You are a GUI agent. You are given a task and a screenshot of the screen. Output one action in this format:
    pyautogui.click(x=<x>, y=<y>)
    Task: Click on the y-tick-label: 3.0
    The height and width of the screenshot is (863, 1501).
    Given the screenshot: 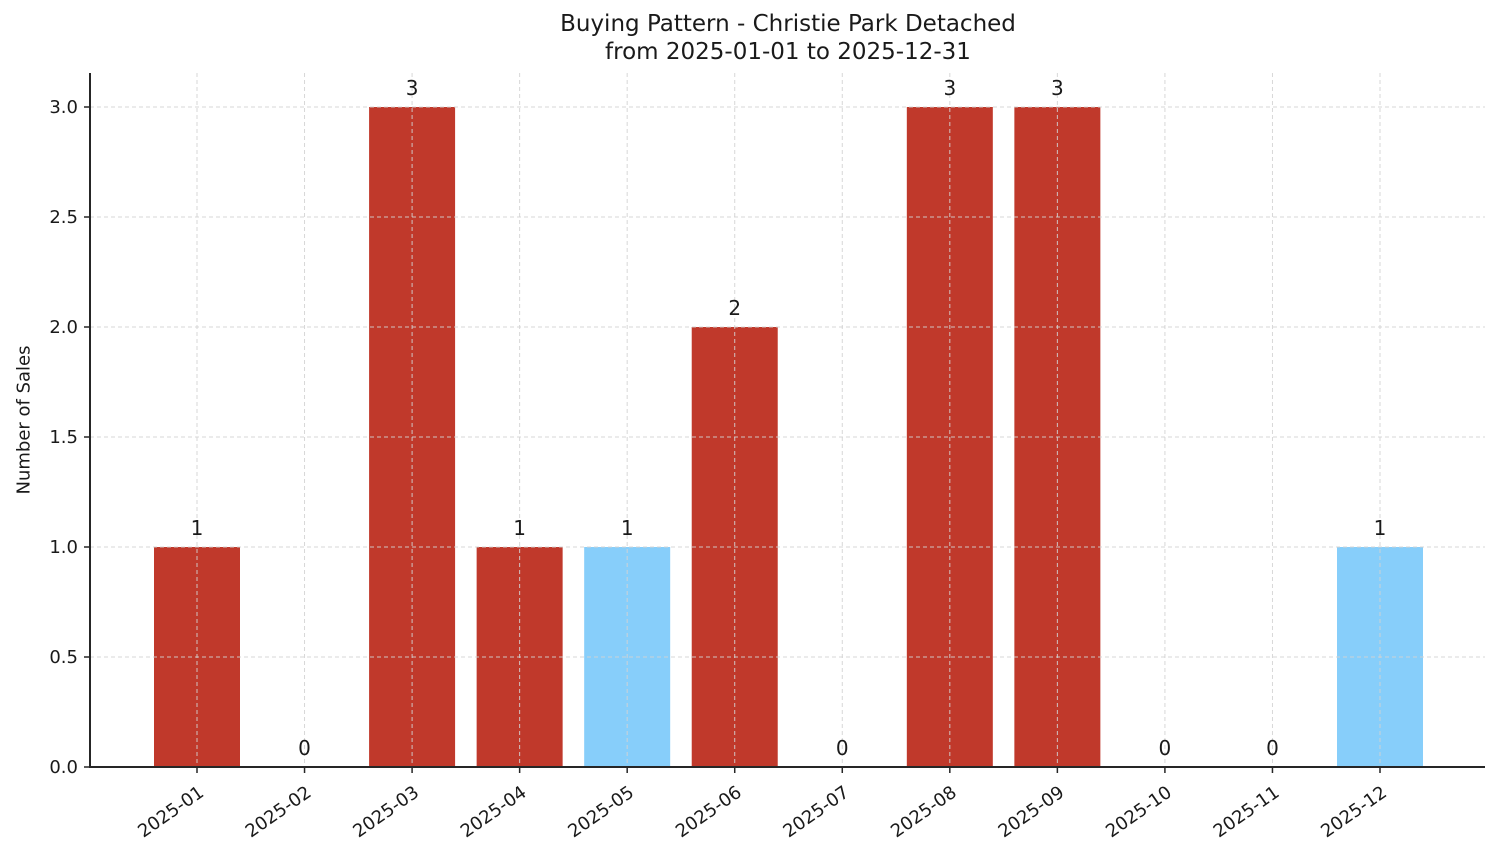 What is the action you would take?
    pyautogui.click(x=63, y=107)
    